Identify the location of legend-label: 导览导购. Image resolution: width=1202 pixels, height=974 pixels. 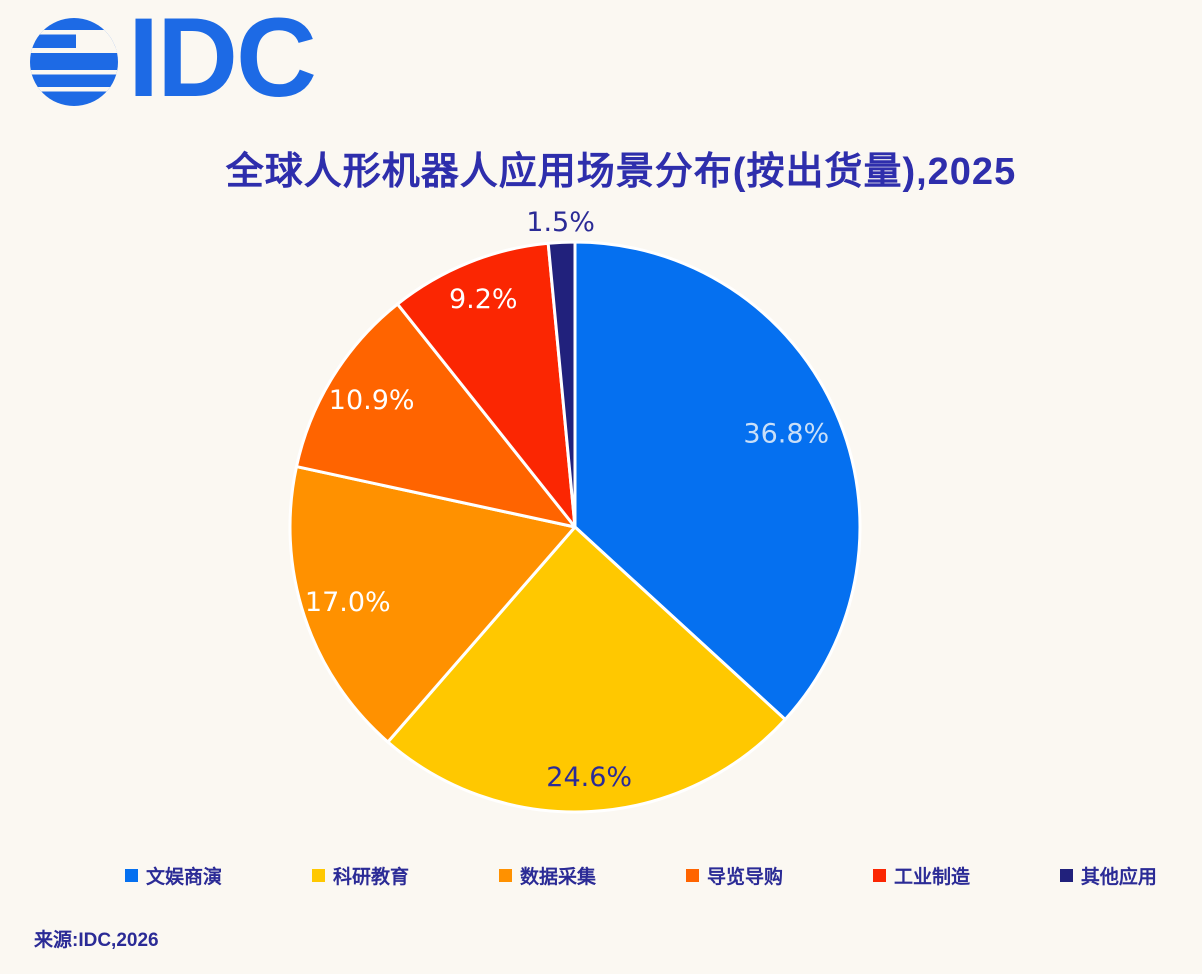
(744, 877).